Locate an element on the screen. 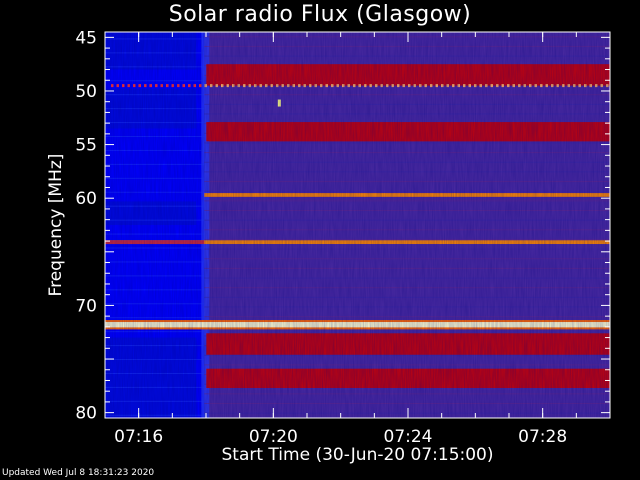 The height and width of the screenshot is (480, 640). y-tick-label-80: 80 is located at coordinates (86, 414).